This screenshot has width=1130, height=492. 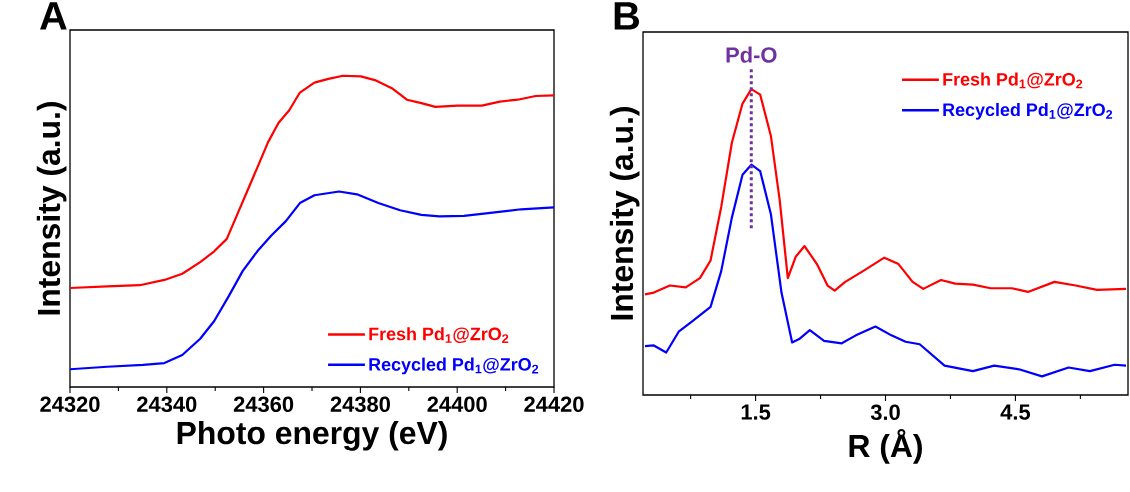 What do you see at coordinates (1015, 412) in the screenshot?
I see `x-tick-label: 4.5` at bounding box center [1015, 412].